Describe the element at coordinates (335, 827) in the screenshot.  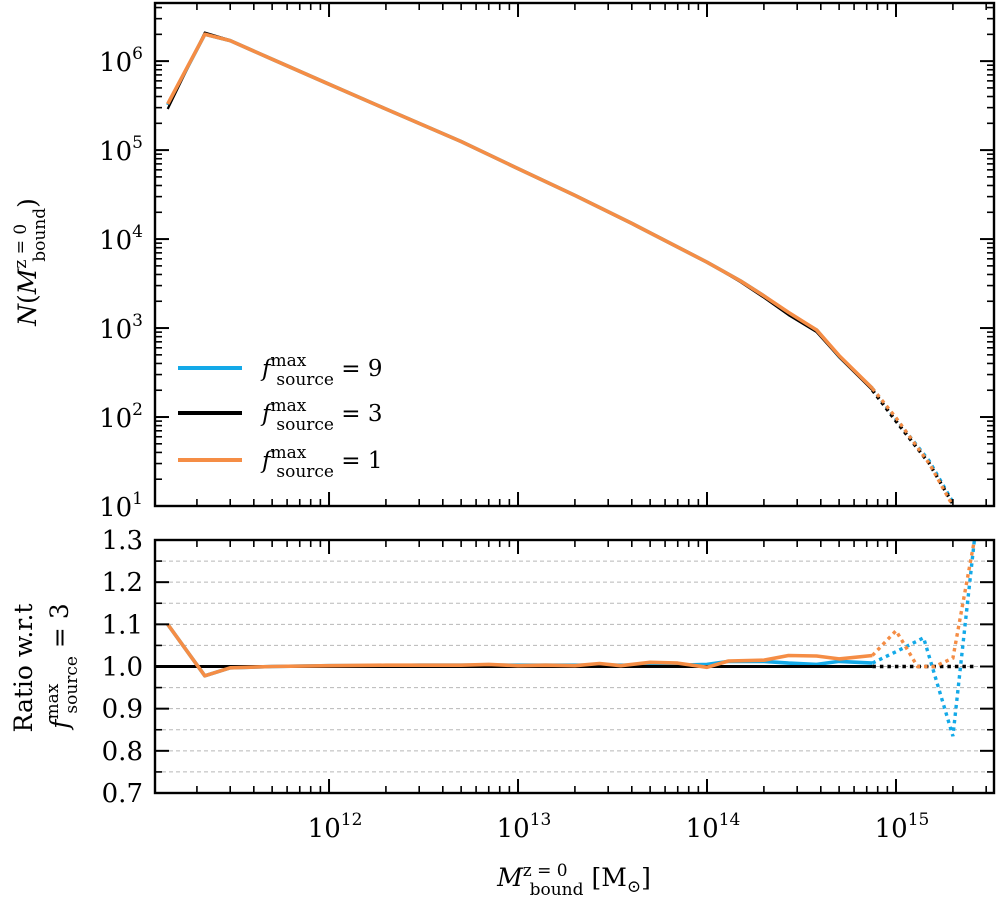
I see `x-tick-label: 1012` at that location.